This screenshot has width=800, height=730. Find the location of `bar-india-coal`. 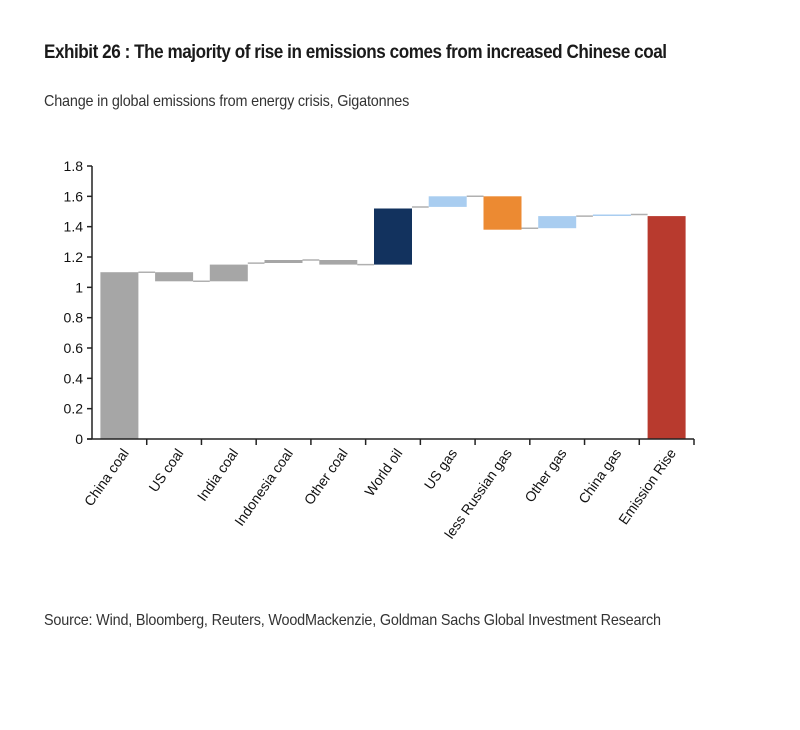

bar-india-coal is located at coordinates (228, 273).